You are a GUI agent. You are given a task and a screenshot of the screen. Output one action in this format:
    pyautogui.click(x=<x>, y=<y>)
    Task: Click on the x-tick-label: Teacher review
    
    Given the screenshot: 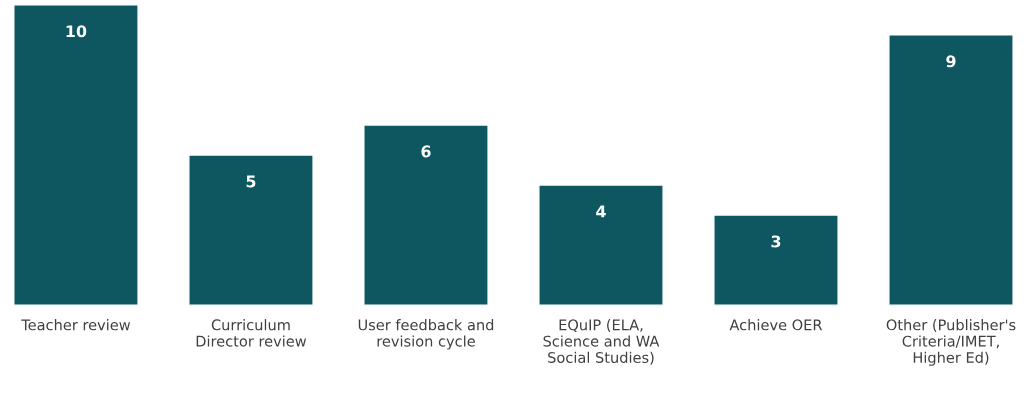 What is the action you would take?
    pyautogui.click(x=76, y=325)
    